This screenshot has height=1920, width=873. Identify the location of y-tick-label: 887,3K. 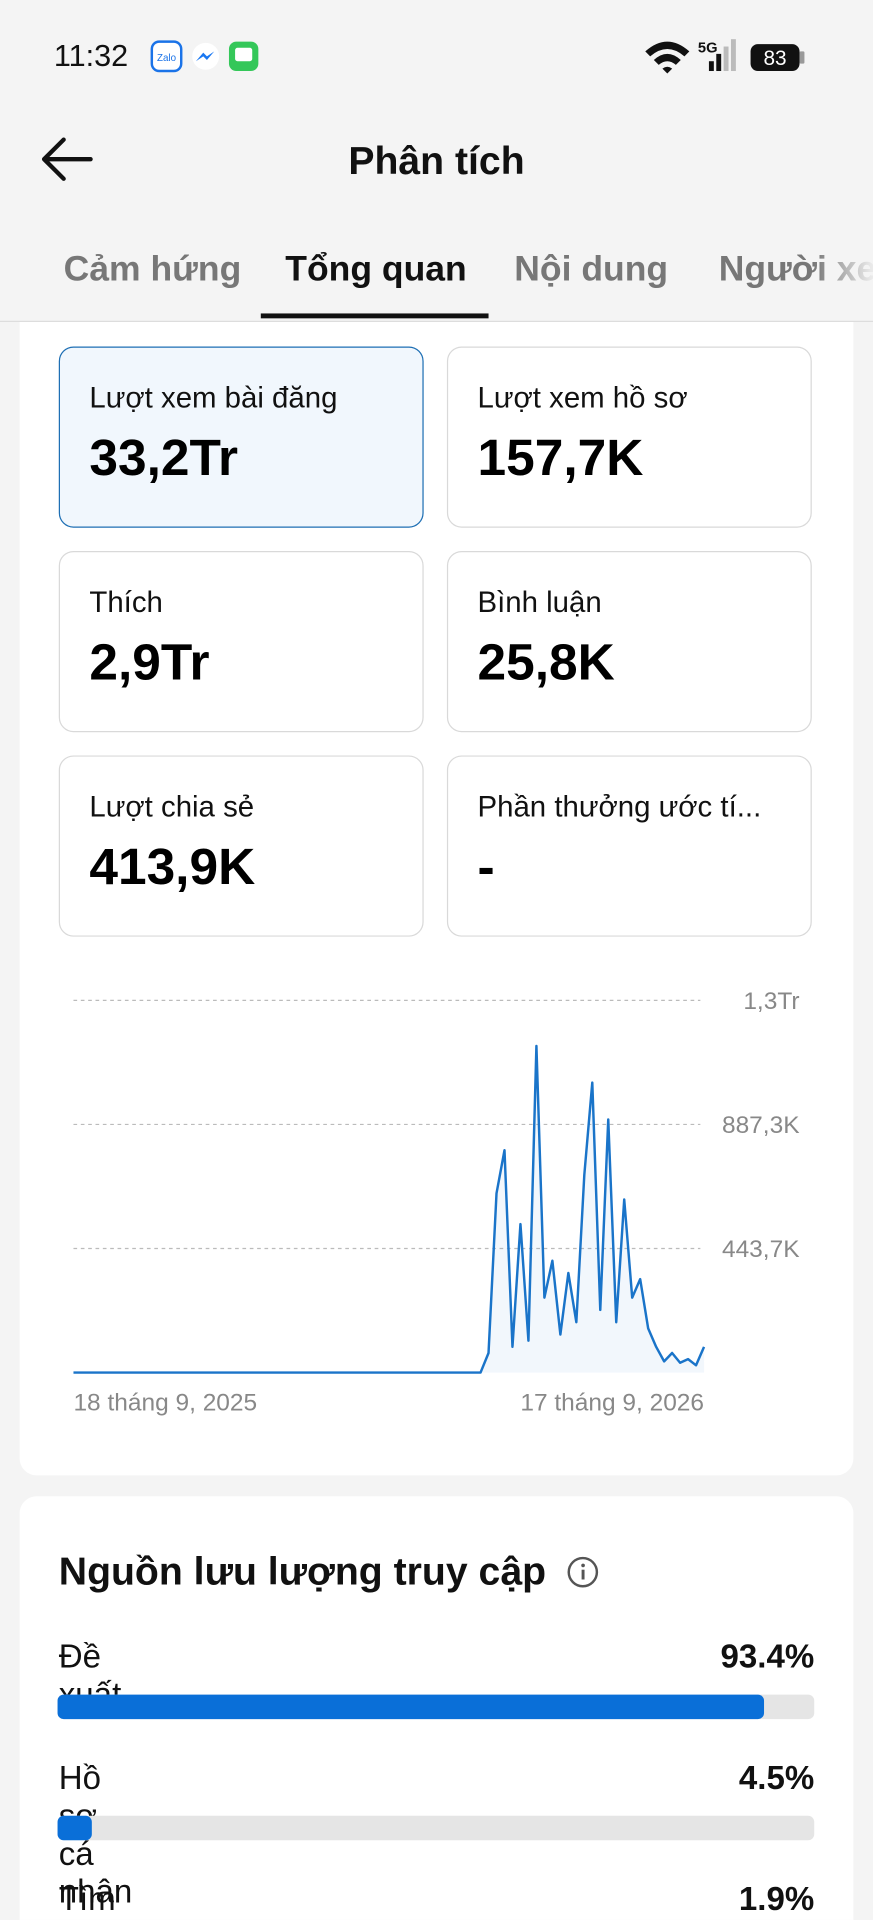
(761, 1125).